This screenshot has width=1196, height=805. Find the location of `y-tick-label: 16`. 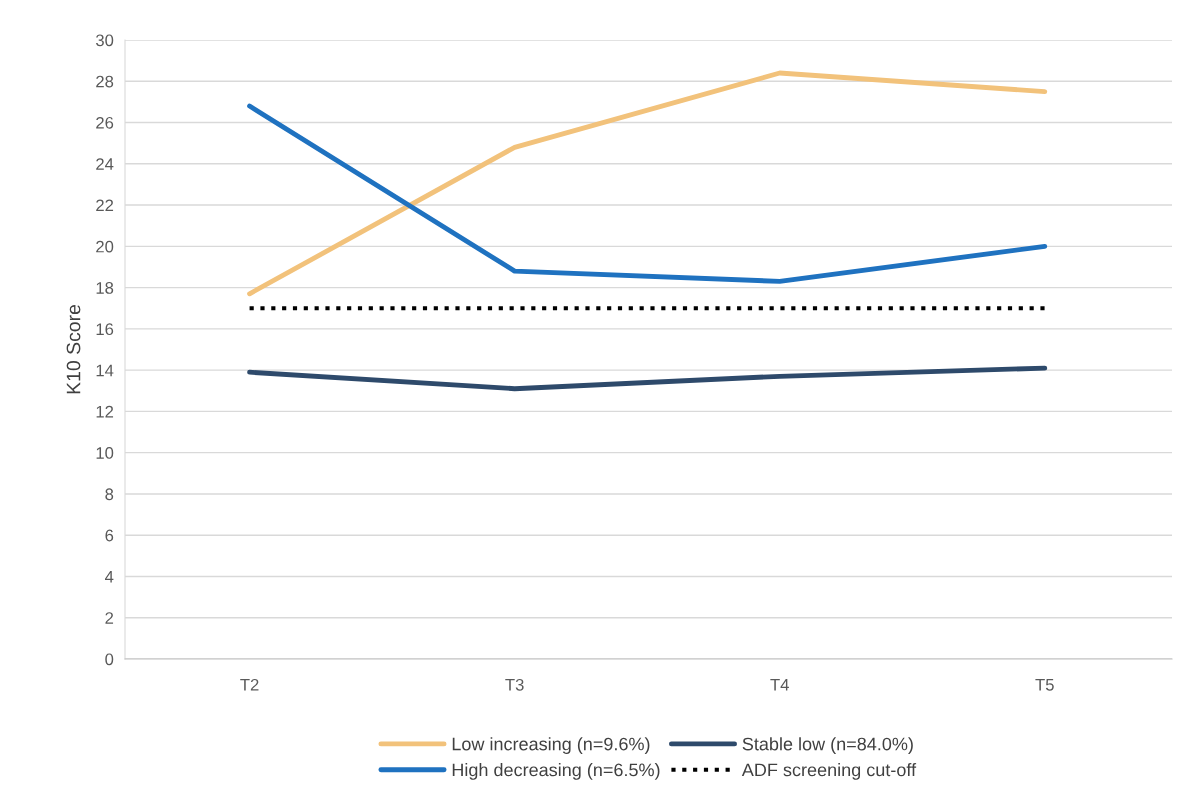

y-tick-label: 16 is located at coordinates (105, 329).